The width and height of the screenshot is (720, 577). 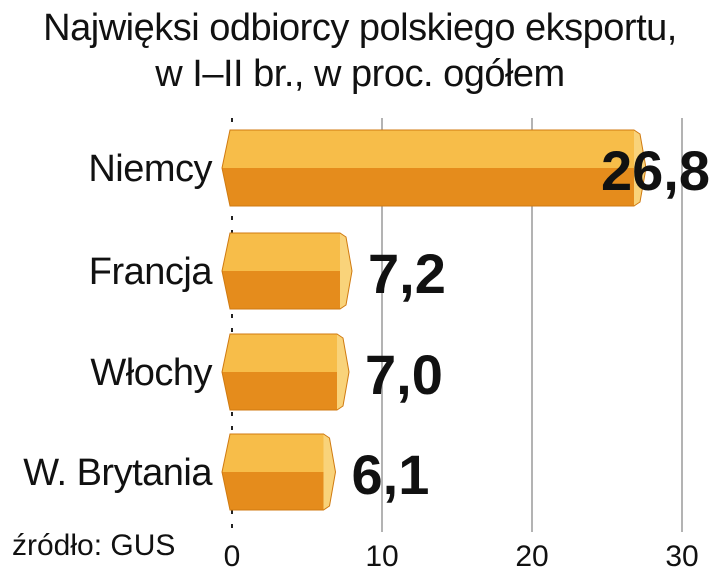 What do you see at coordinates (150, 169) in the screenshot?
I see `category-label: Niemcy` at bounding box center [150, 169].